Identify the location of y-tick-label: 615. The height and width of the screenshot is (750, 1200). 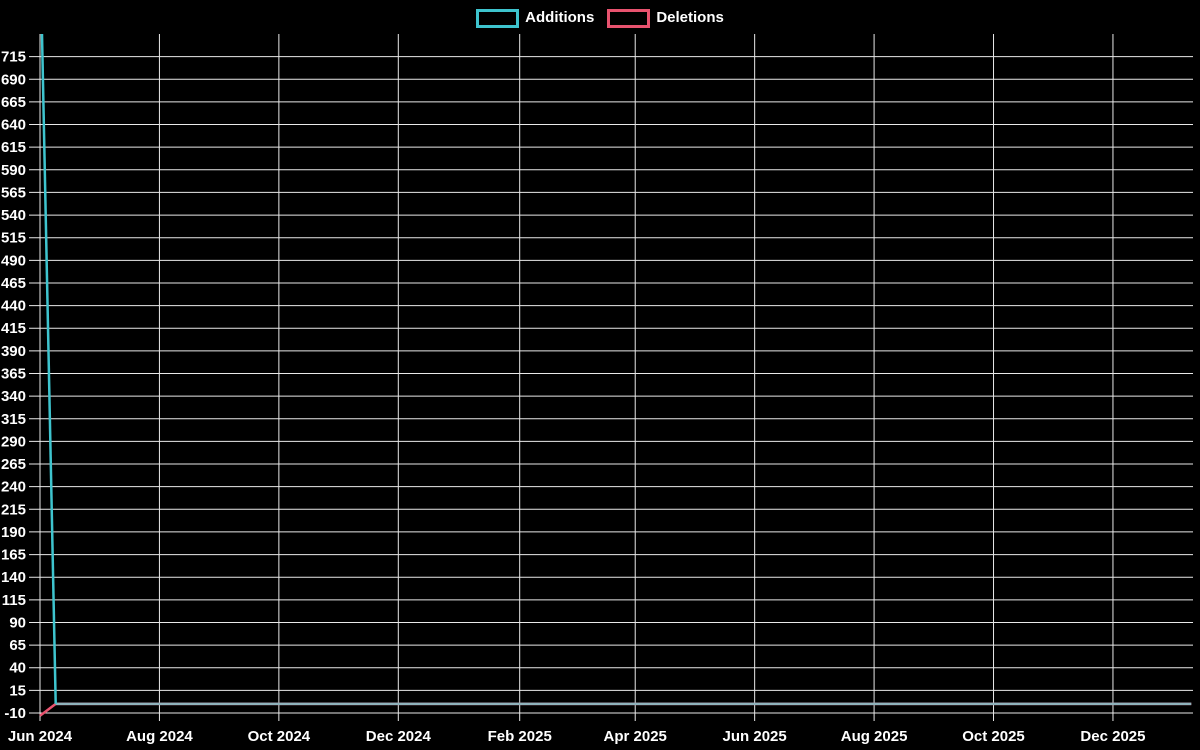
(13, 147).